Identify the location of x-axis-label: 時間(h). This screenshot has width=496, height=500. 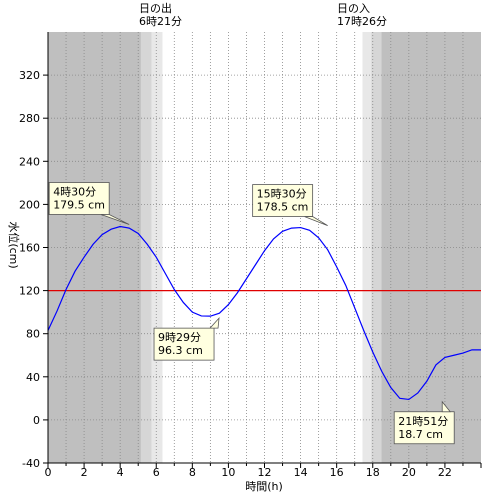
(264, 486).